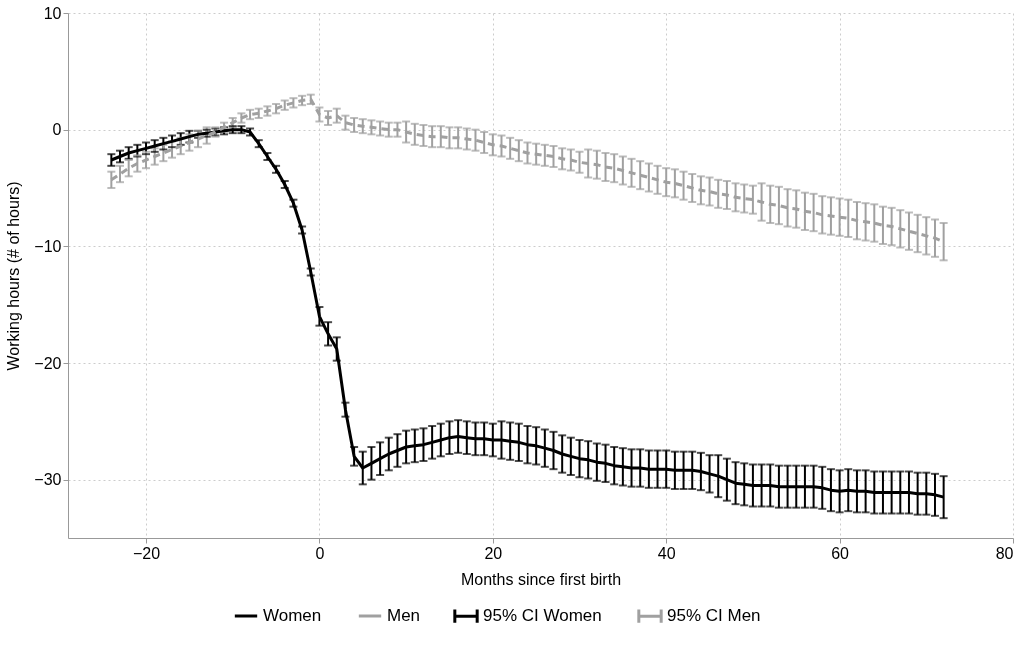 The height and width of the screenshot is (662, 1029). I want to click on x-axis-title: Months since first birth, so click(541, 579).